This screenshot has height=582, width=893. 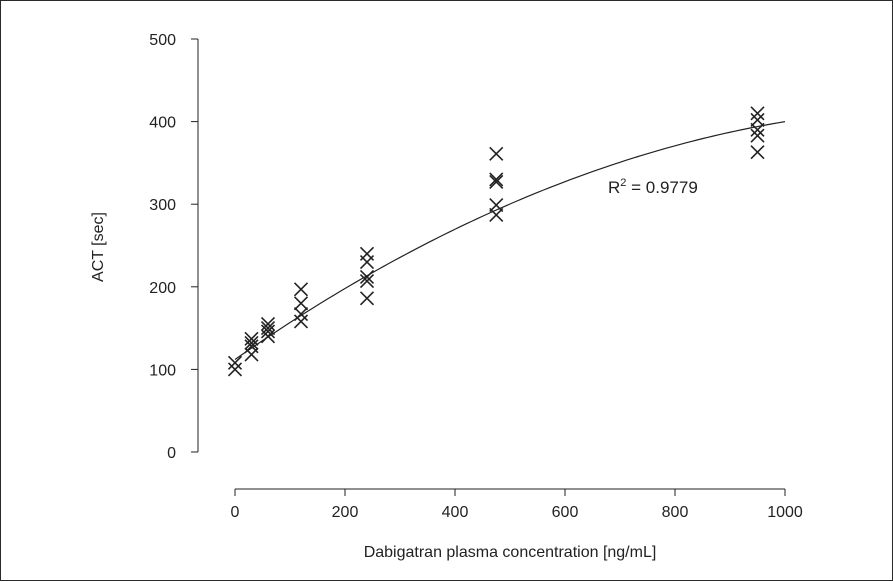 I want to click on x-axis-label: Dabigatran plasma concentration [ng/mL], so click(x=510, y=552).